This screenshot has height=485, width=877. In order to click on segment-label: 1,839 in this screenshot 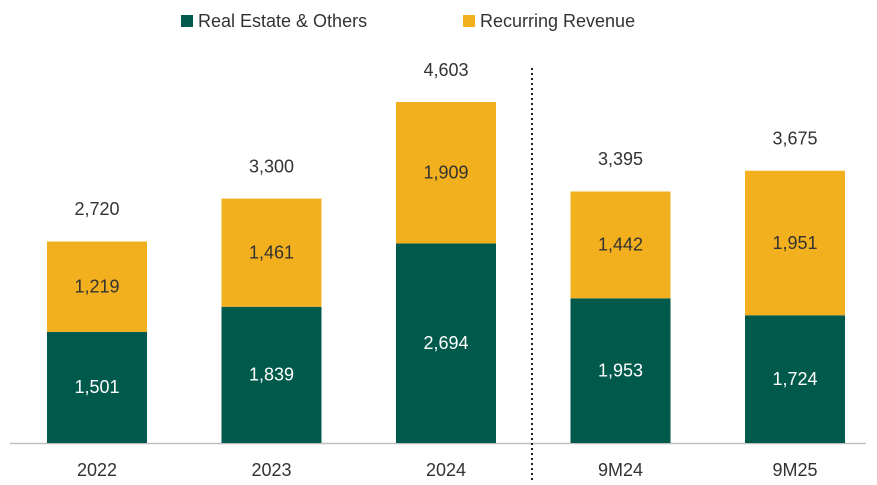, I will do `click(271, 375)`.